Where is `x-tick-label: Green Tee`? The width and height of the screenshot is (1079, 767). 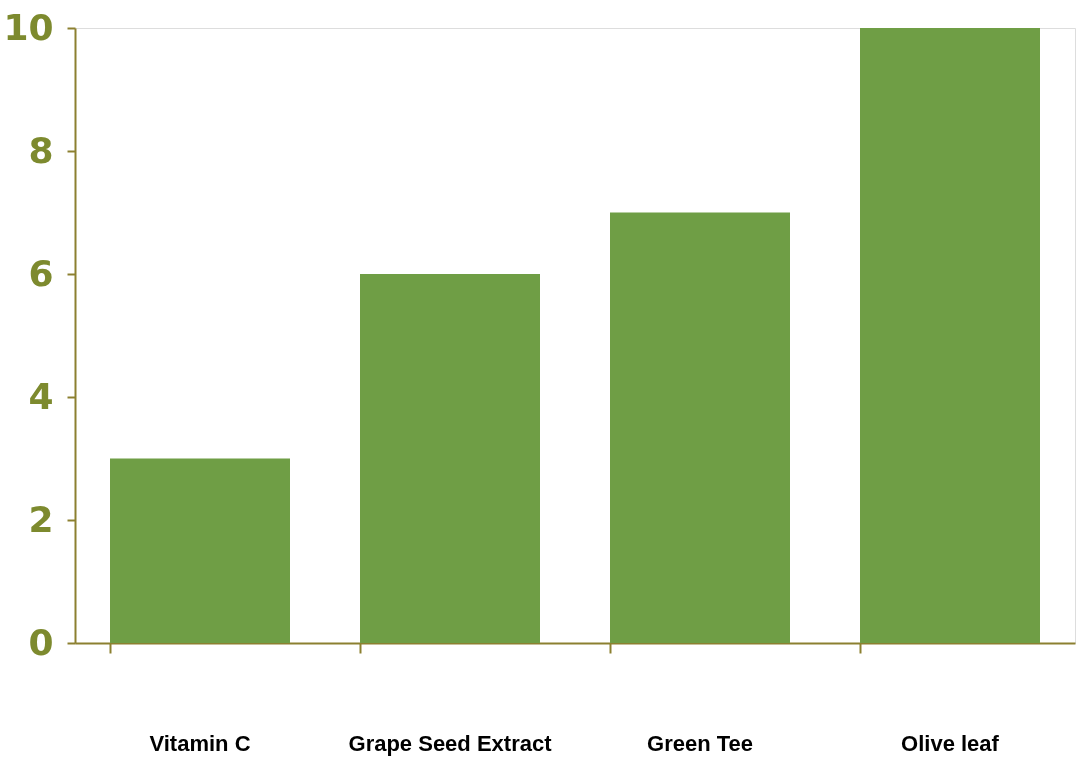
x-tick-label: Green Tee is located at coordinates (700, 743).